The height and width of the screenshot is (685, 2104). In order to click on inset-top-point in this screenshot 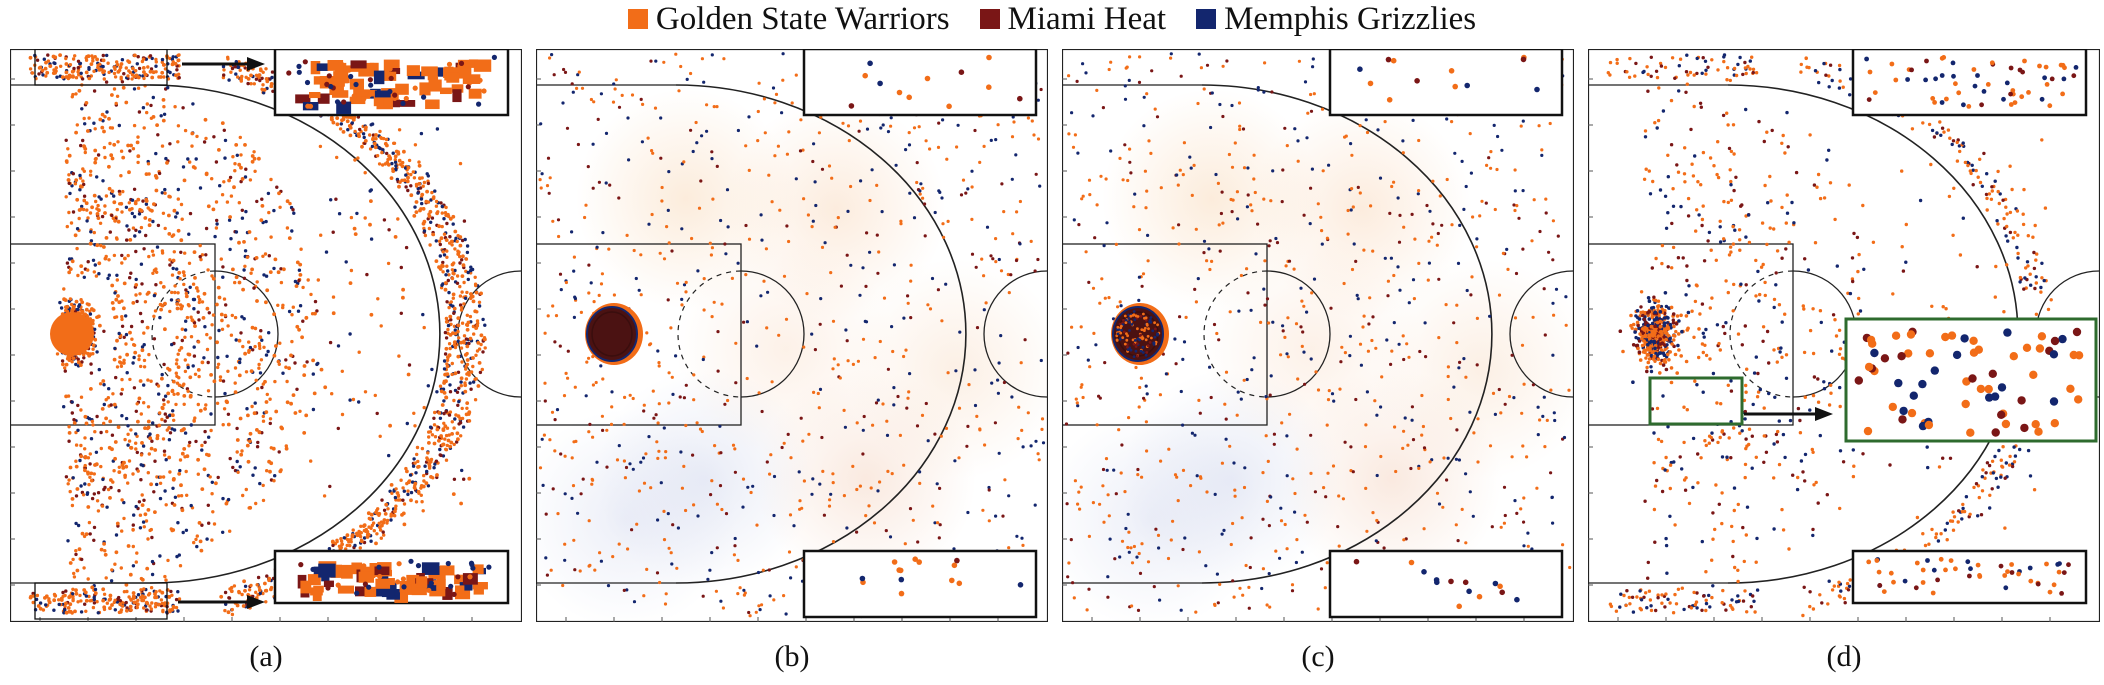, I will do `click(358, 93)`.